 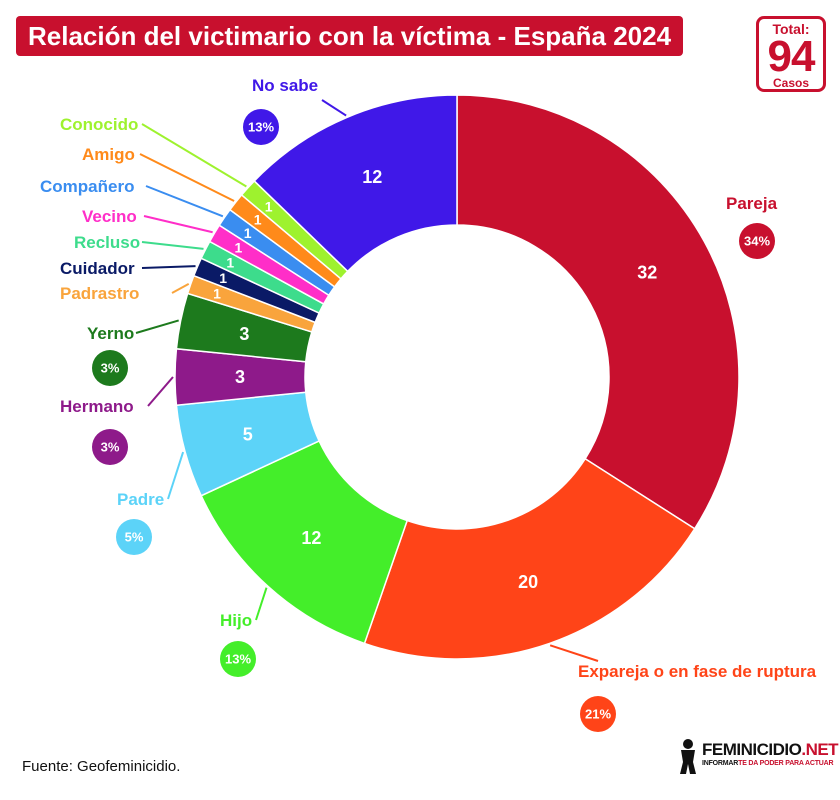 What do you see at coordinates (187, 177) in the screenshot?
I see `leader-line-amigo` at bounding box center [187, 177].